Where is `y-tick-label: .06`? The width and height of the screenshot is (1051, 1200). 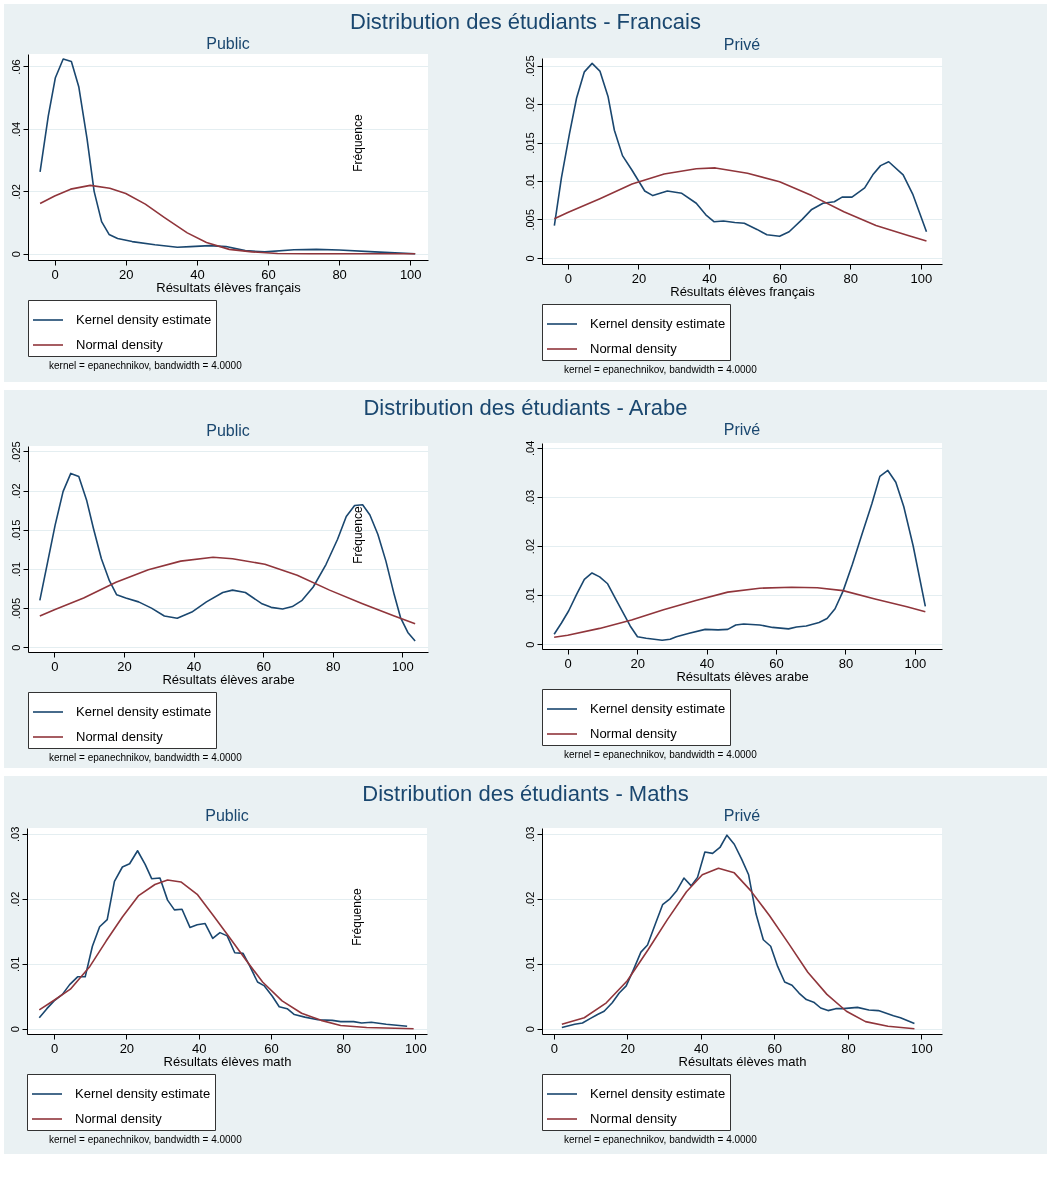
y-tick-label: .06 is located at coordinates (15, 67).